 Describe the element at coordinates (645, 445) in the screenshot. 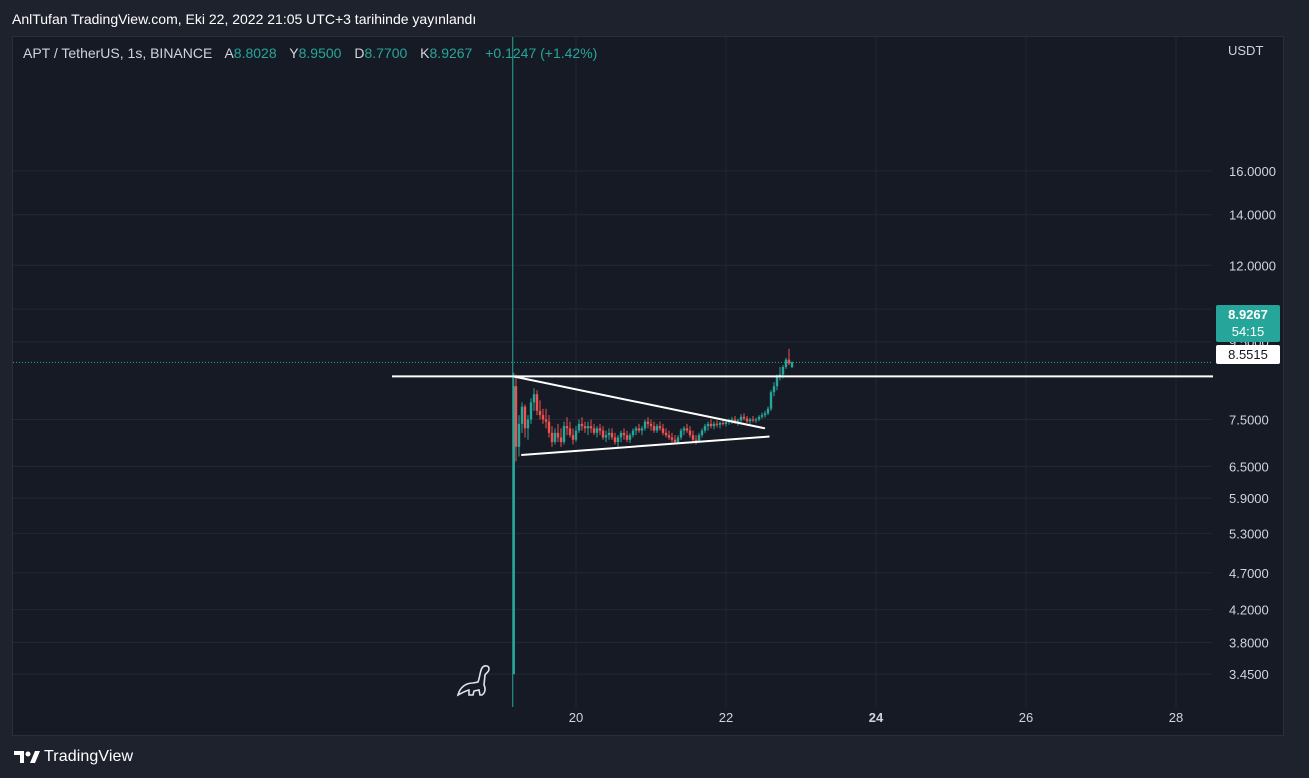

I see `triangle-lower-trendline` at that location.